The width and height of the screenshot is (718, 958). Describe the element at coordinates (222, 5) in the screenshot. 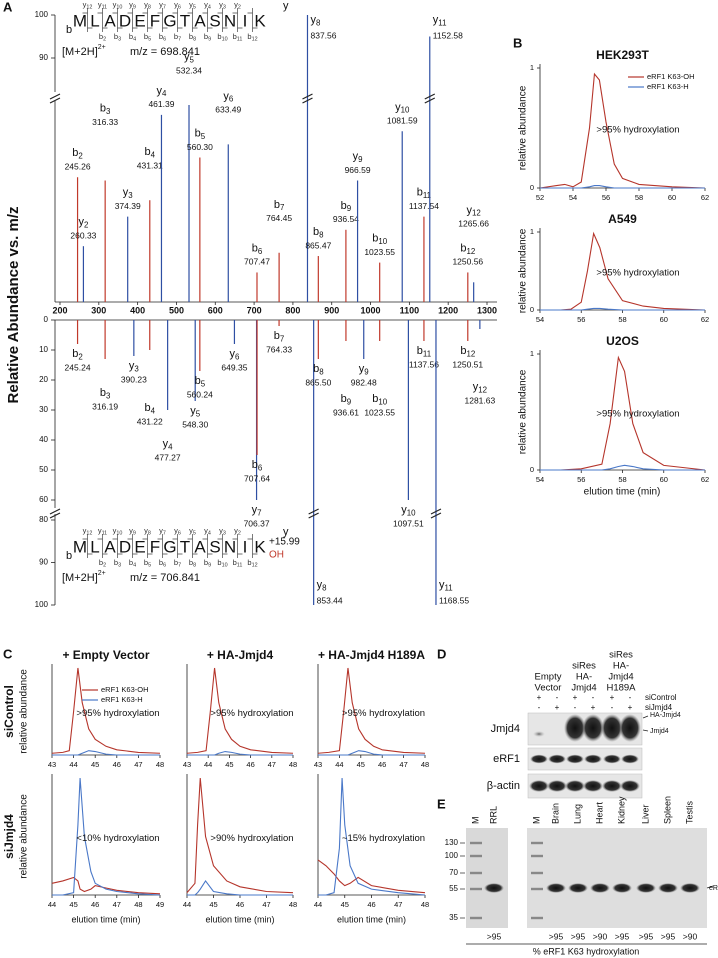

I see `sequence-y-ion: y3` at that location.